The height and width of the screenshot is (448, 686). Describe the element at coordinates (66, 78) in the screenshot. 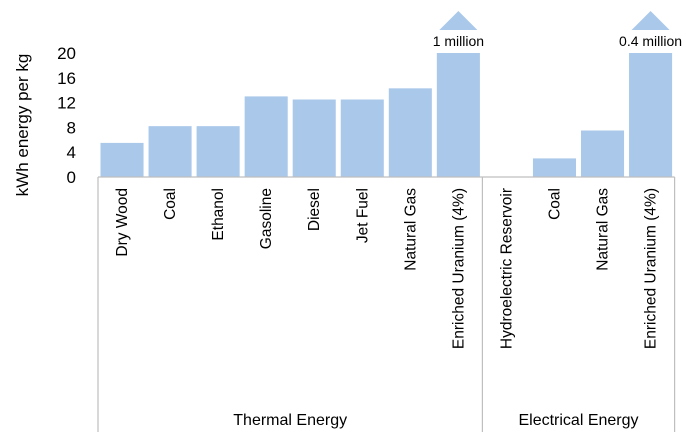

I see `y-tick-label: 16` at that location.